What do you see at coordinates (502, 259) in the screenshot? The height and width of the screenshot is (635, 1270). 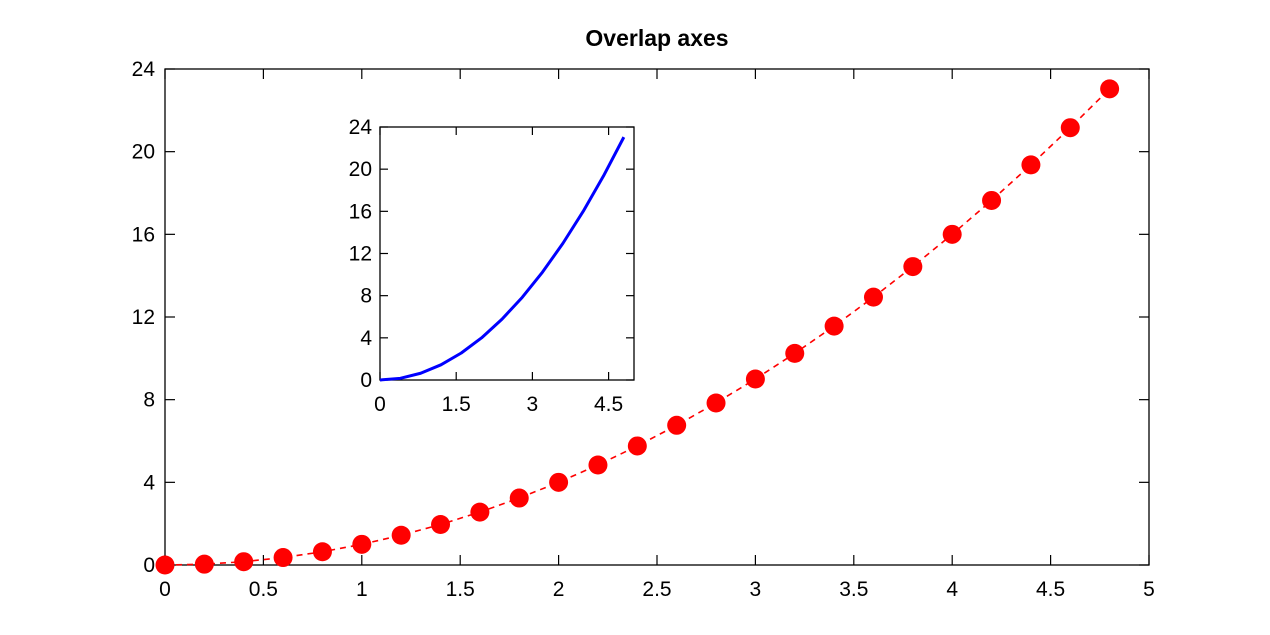 I see `series-line` at bounding box center [502, 259].